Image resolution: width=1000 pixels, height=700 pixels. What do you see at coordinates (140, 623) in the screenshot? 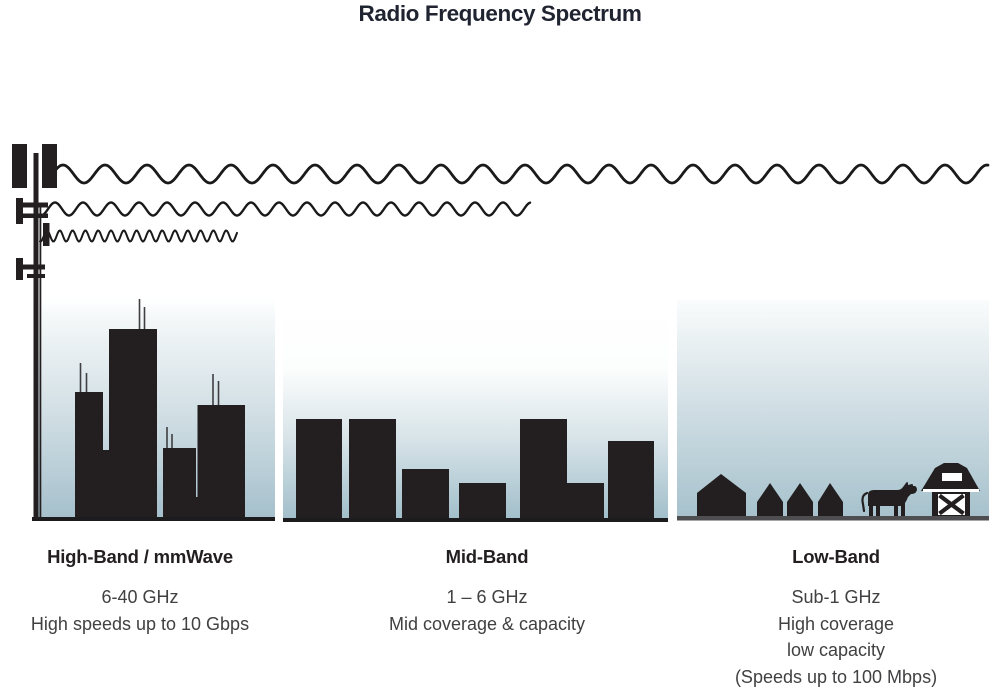
I see `band-detail: High speeds up to 10 Gbps` at bounding box center [140, 623].